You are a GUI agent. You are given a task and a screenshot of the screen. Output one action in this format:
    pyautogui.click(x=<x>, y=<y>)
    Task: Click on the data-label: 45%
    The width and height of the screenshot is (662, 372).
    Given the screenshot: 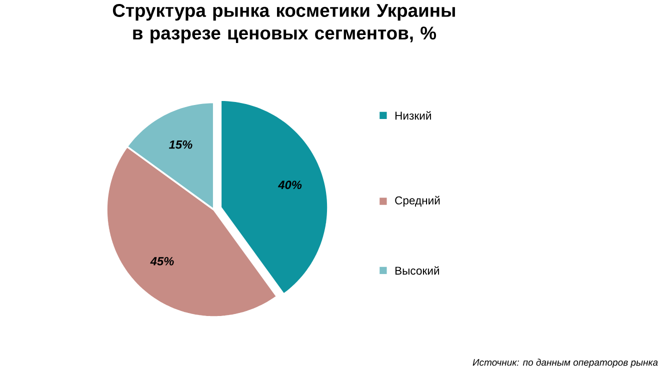 What is the action you would take?
    pyautogui.click(x=162, y=261)
    